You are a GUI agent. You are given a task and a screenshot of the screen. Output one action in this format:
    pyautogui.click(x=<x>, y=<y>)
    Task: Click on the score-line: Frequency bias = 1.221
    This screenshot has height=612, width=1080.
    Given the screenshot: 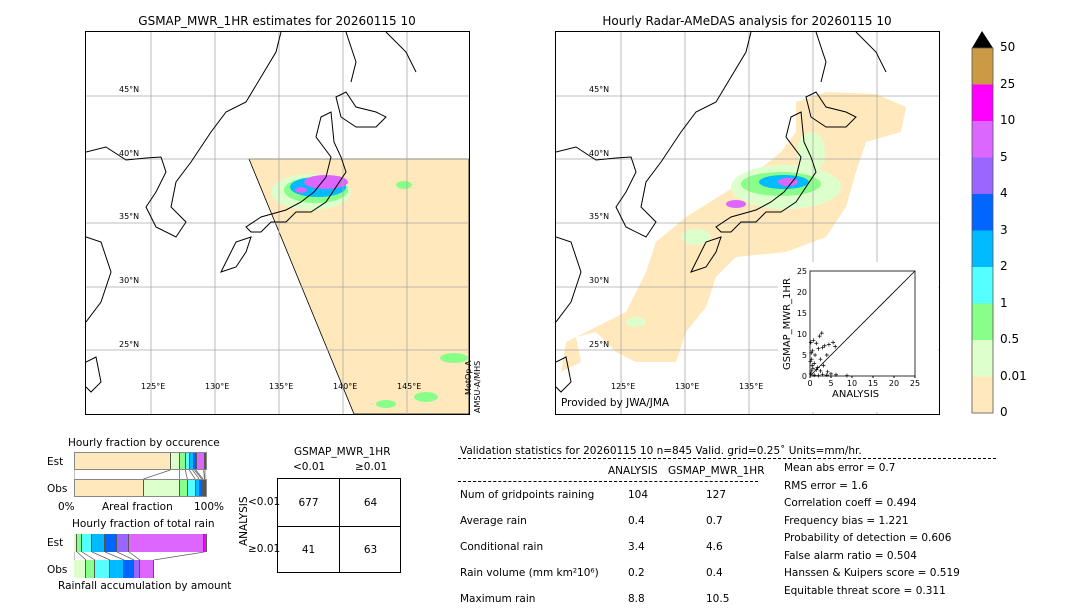 What is the action you would take?
    pyautogui.click(x=846, y=520)
    